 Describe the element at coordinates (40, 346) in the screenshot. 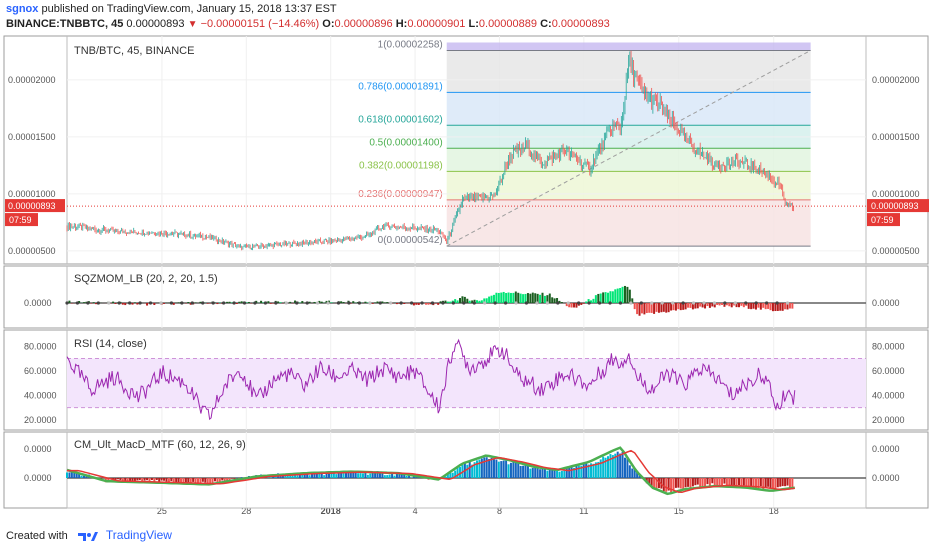

I see `rsi-y-tick-left: 80.0000` at that location.